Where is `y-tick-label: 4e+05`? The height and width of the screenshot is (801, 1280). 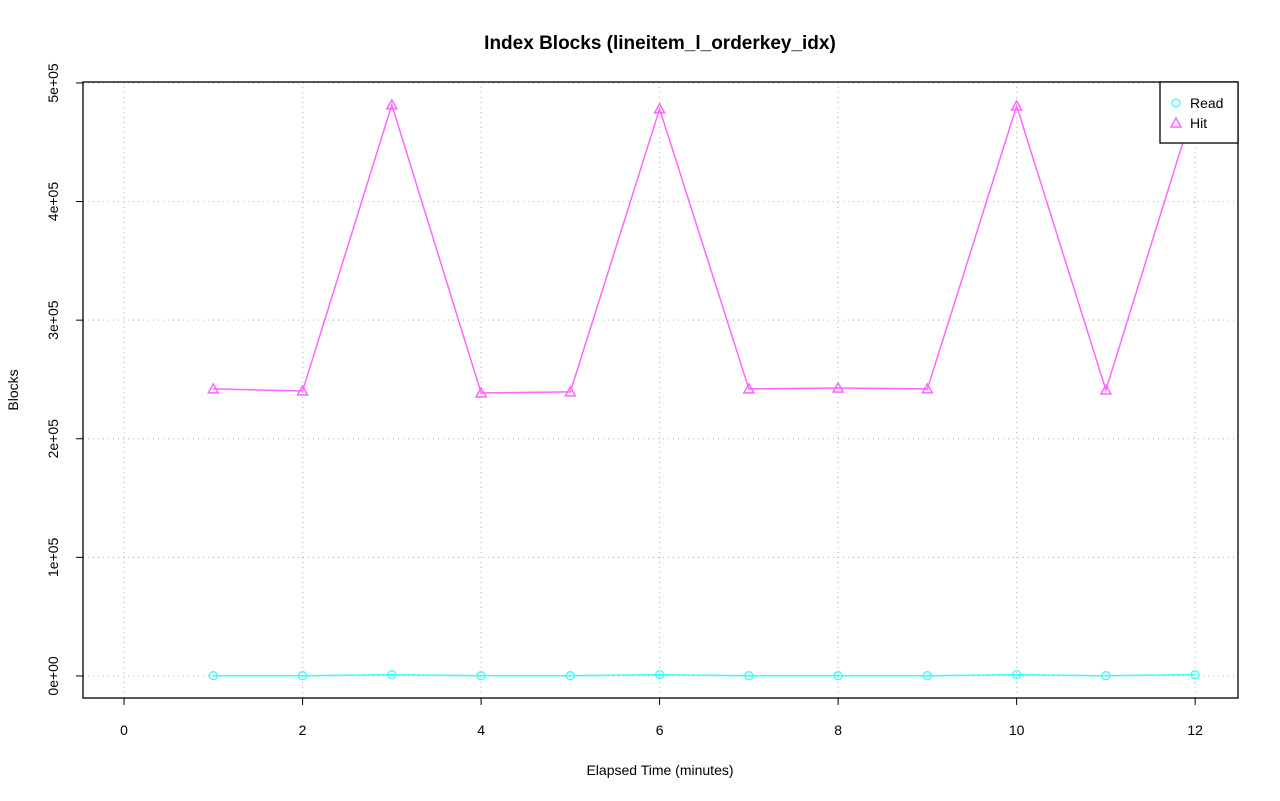 y-tick-label: 4e+05 is located at coordinates (53, 202).